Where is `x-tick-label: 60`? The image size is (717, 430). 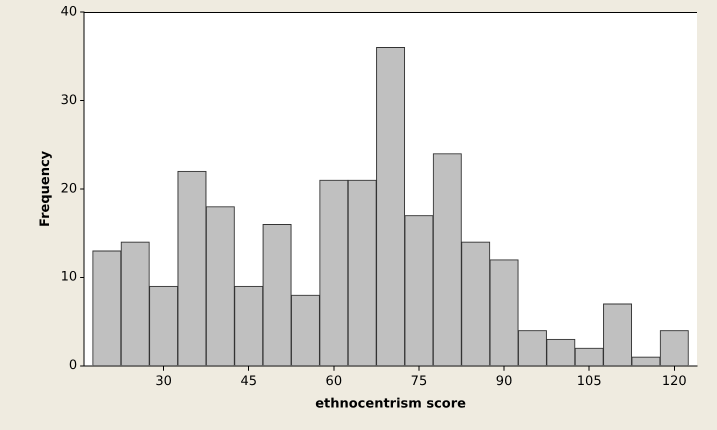
x-tick-label: 60 is located at coordinates (334, 381).